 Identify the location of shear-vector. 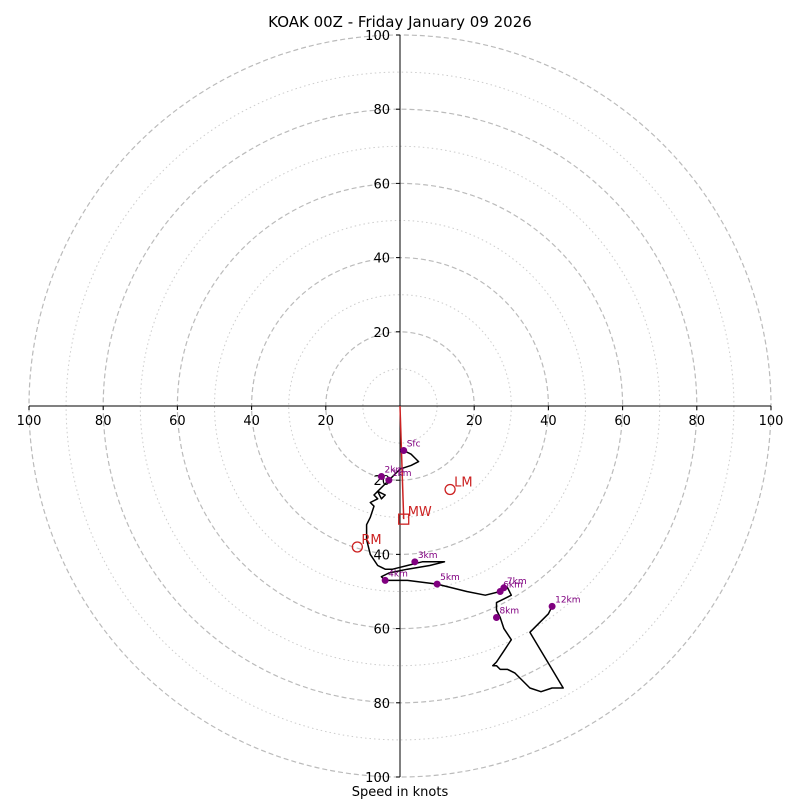
(402, 462).